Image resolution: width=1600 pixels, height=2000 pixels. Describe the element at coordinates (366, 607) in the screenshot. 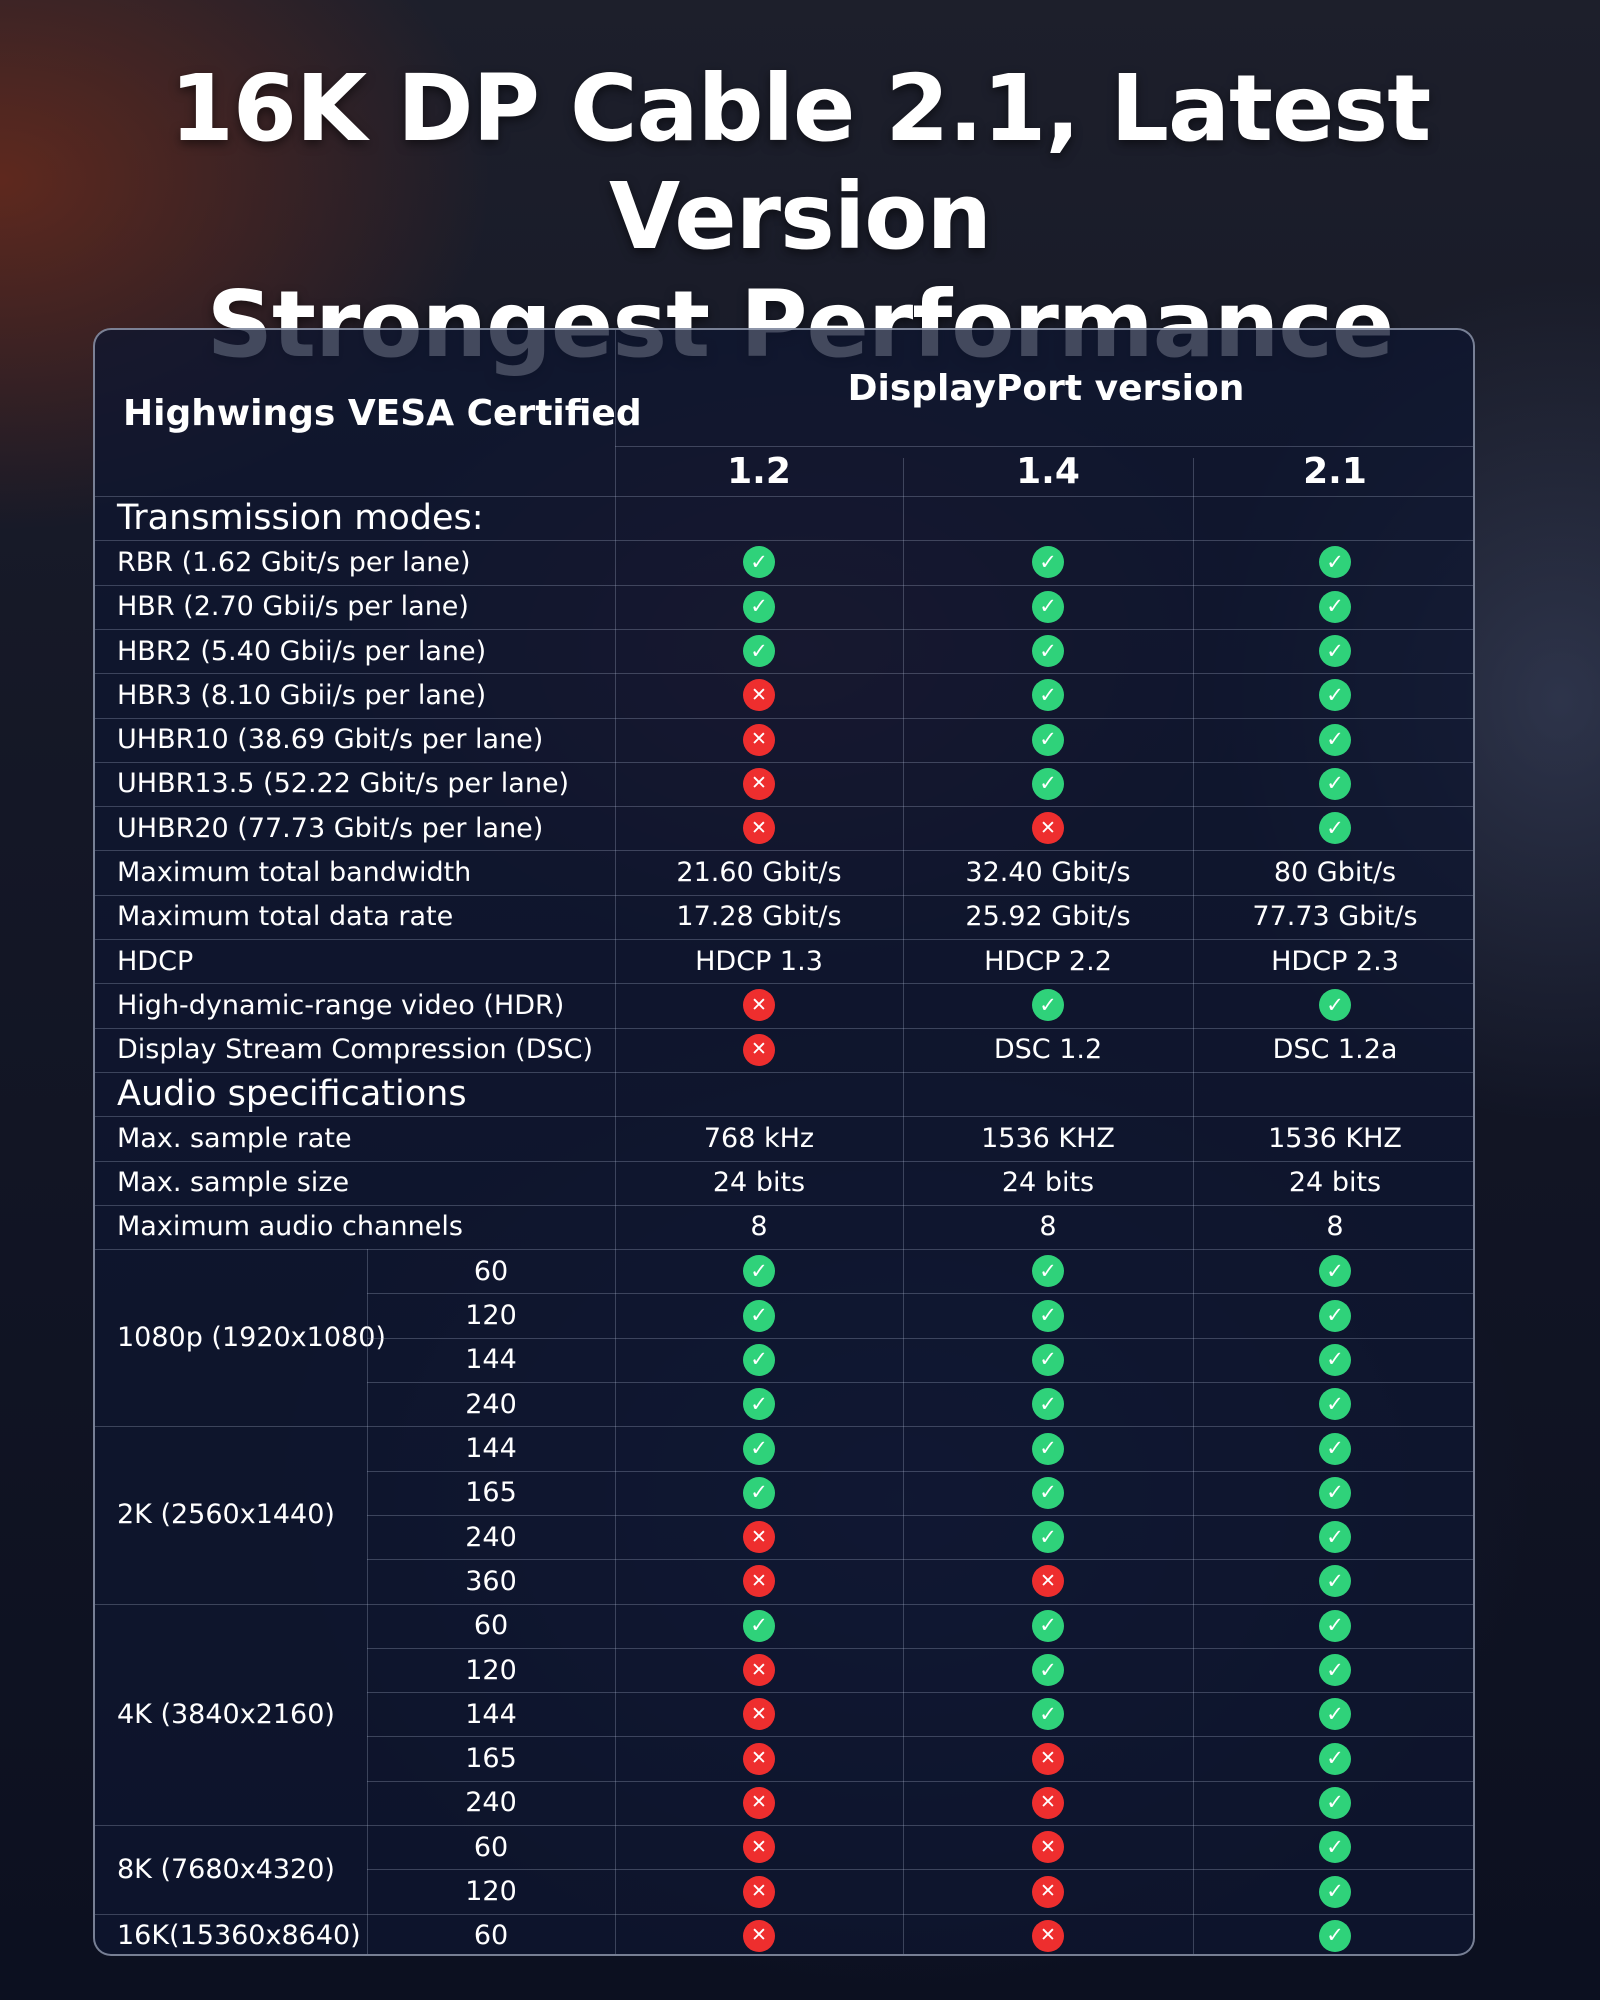

I see `spec-row-label: HBR (2.70 Gbii/s per lane)` at that location.